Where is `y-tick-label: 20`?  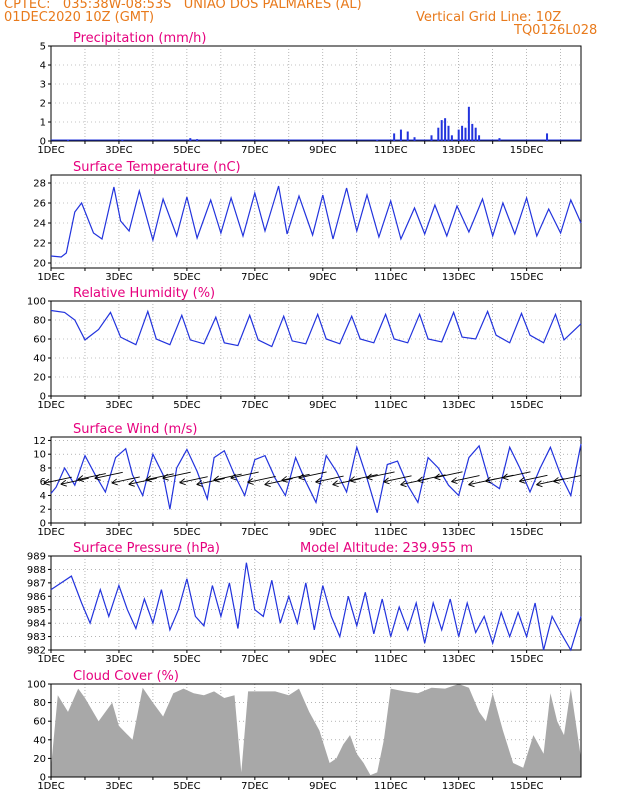
y-tick-label: 20 is located at coordinates (39, 264).